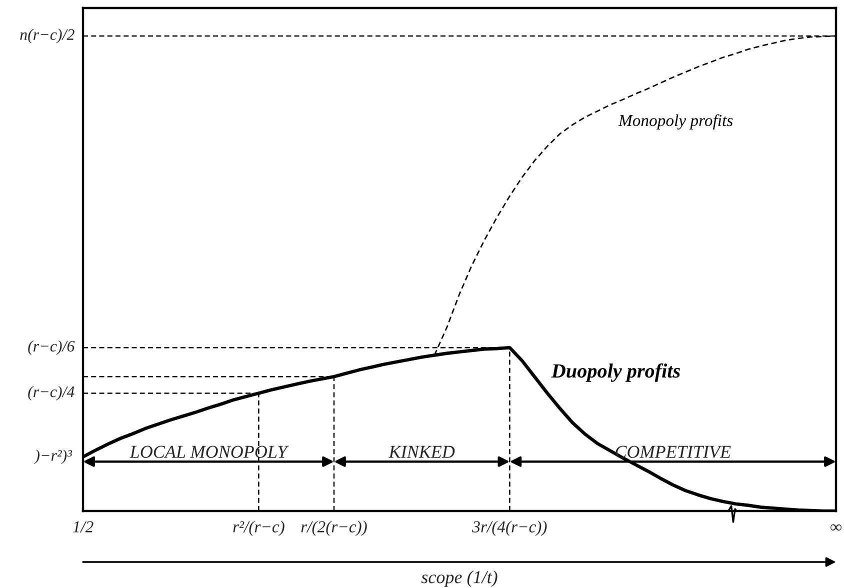 The width and height of the screenshot is (844, 588). I want to click on x-tick-label: 3r/(4(r−c)), so click(509, 528).